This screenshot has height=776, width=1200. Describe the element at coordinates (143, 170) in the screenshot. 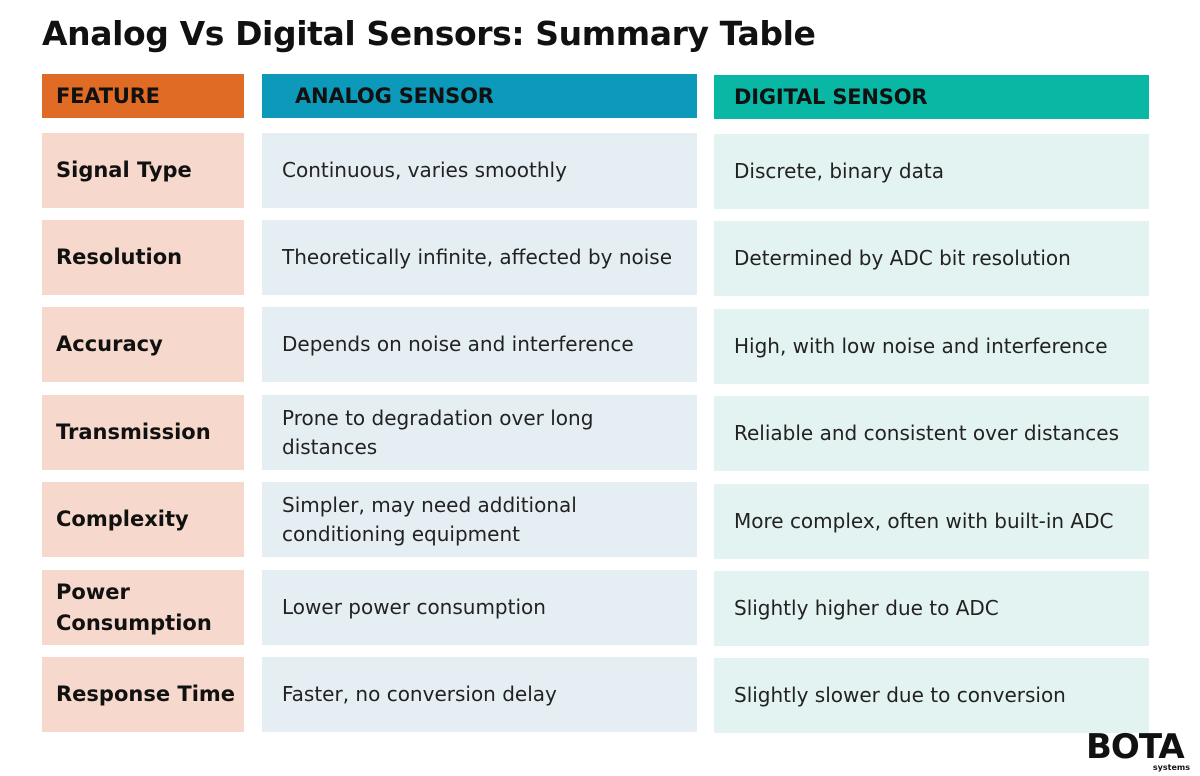

I see `feature-cell: Signal Type` at that location.